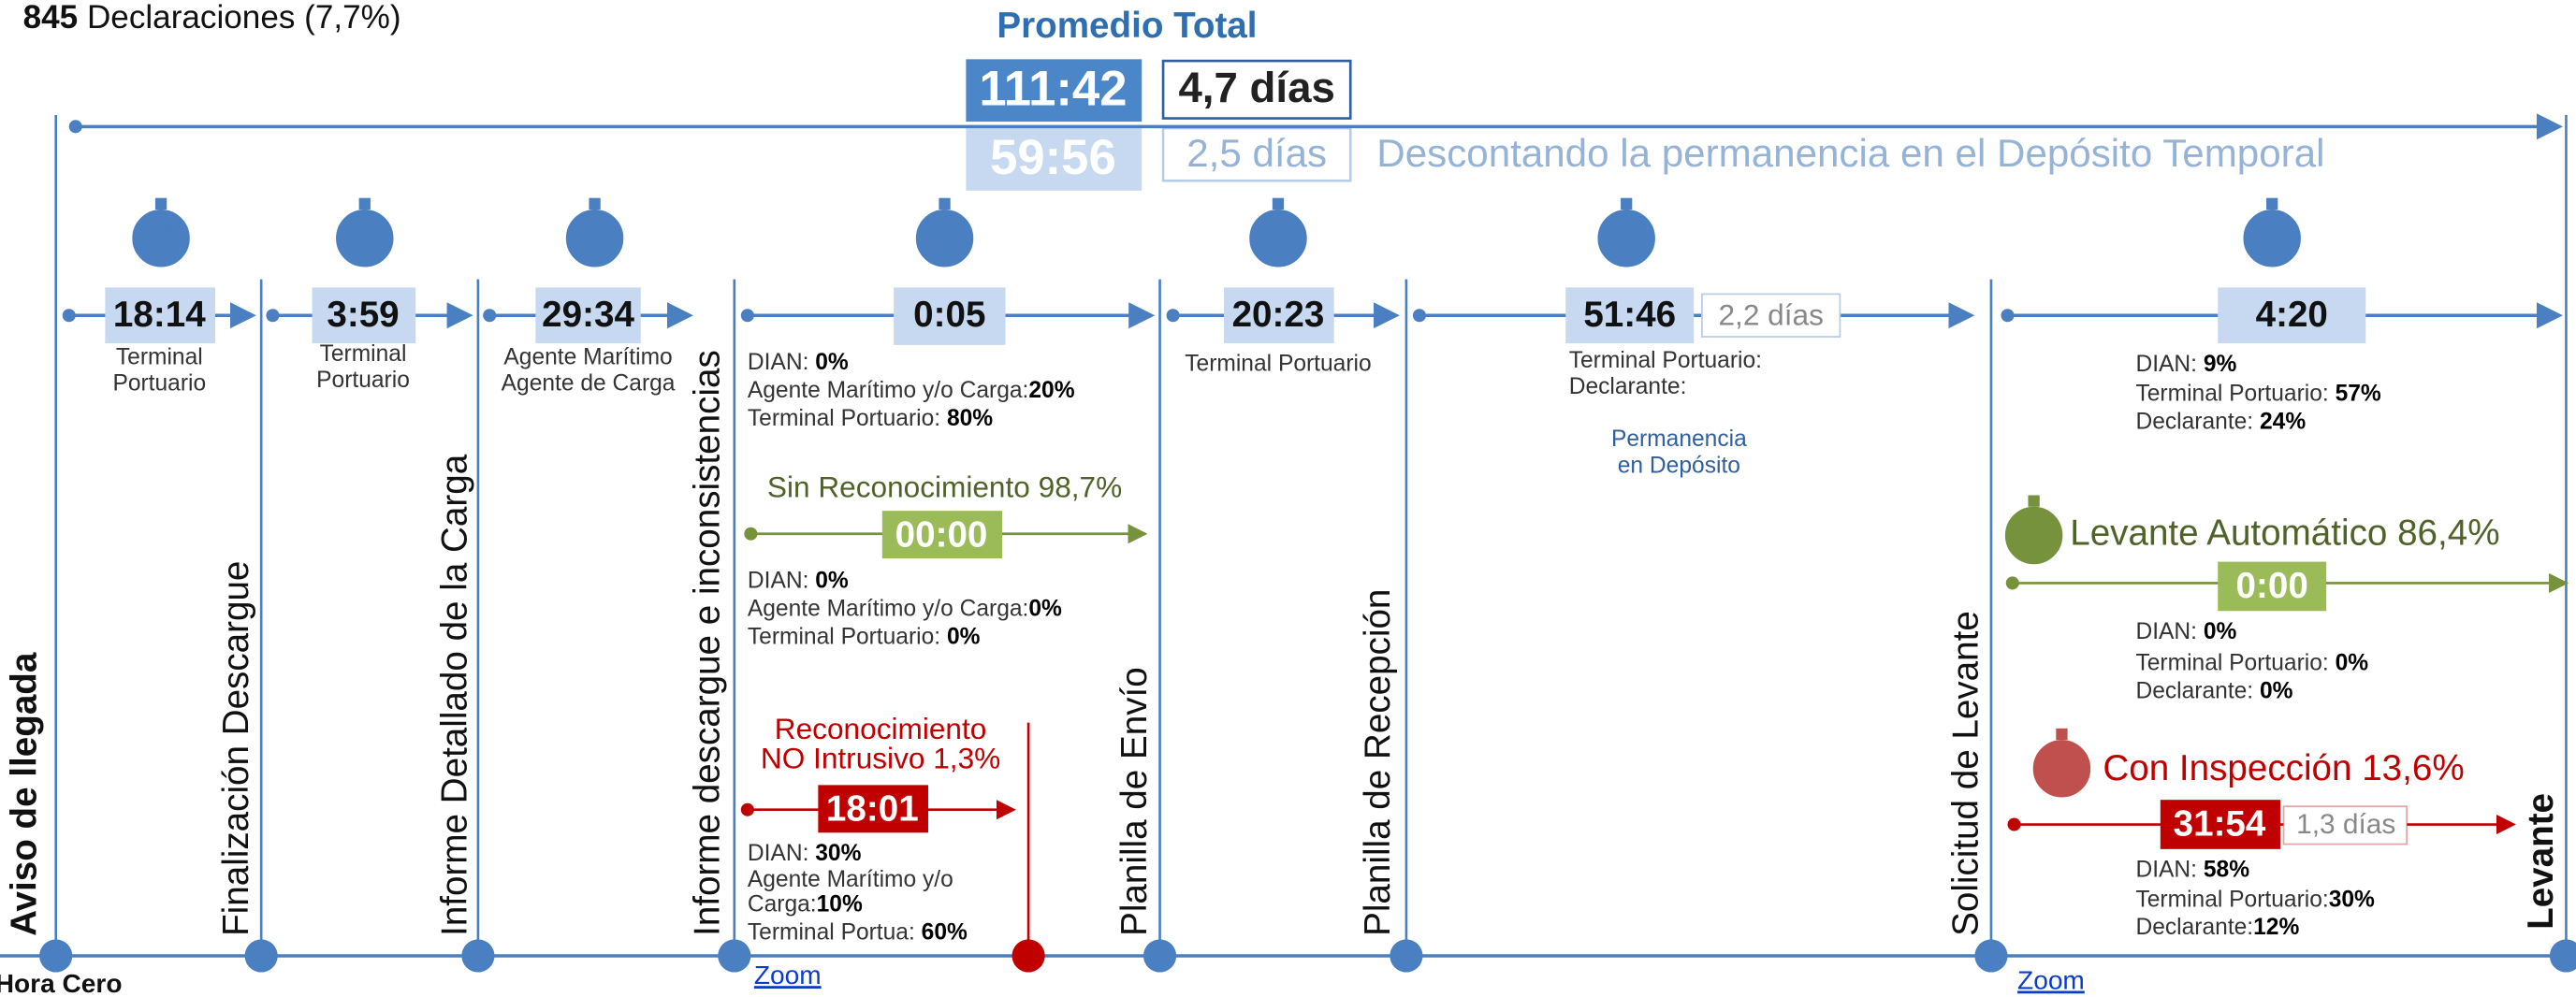  I want to click on branch-title: NO Intrusivo 1,3%, so click(880, 757).